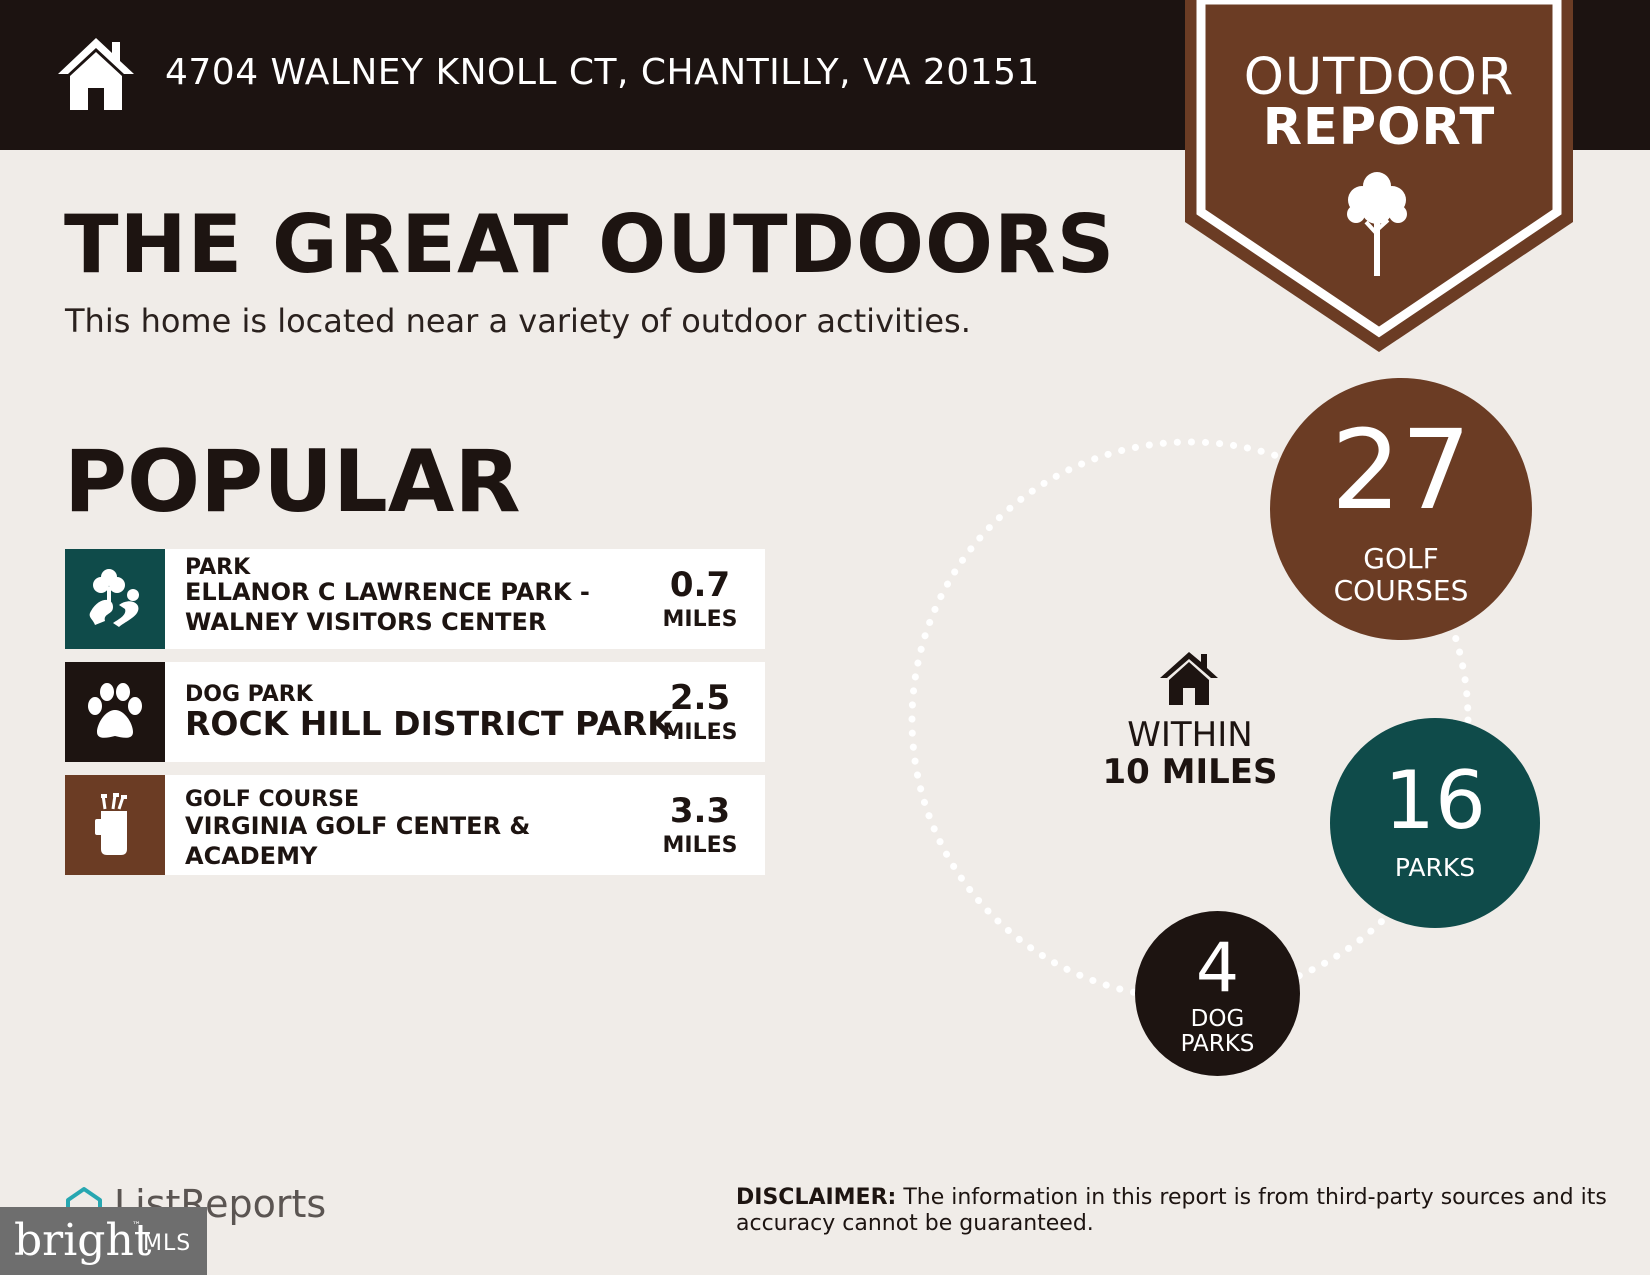 Image resolution: width=1650 pixels, height=1275 pixels. Describe the element at coordinates (366, 622) in the screenshot. I see `item-name-line2: WALNEY VISITORS CENTER` at that location.